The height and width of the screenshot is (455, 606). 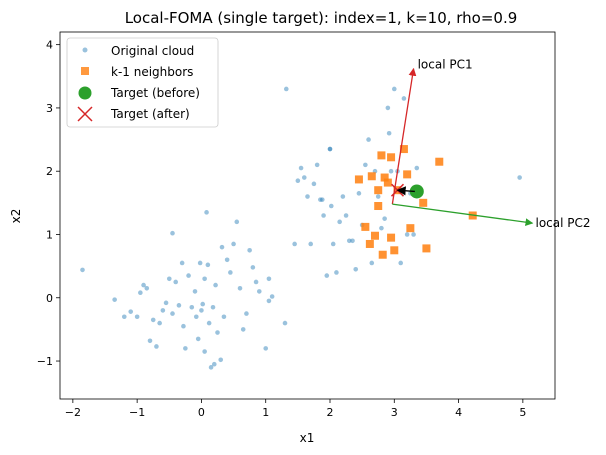 What do you see at coordinates (563, 223) in the screenshot?
I see `pc2-label: local PC2` at bounding box center [563, 223].